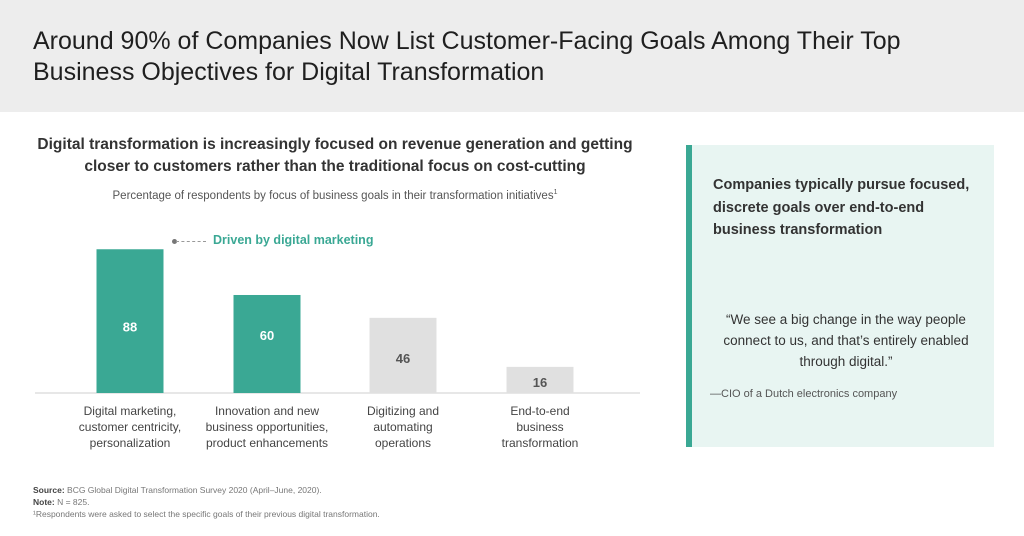  I want to click on footer-note: Note: N = 825., so click(333, 502).